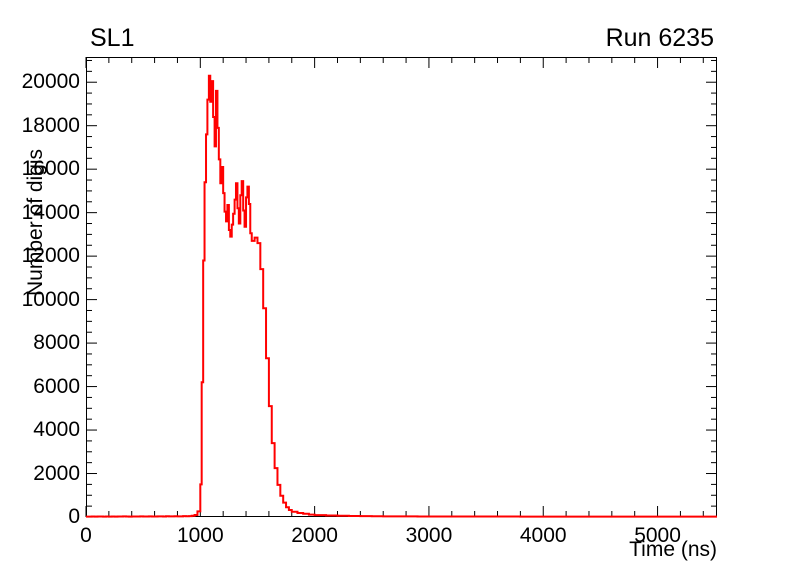 The height and width of the screenshot is (572, 796). I want to click on x-tick-label: 0, so click(86, 535).